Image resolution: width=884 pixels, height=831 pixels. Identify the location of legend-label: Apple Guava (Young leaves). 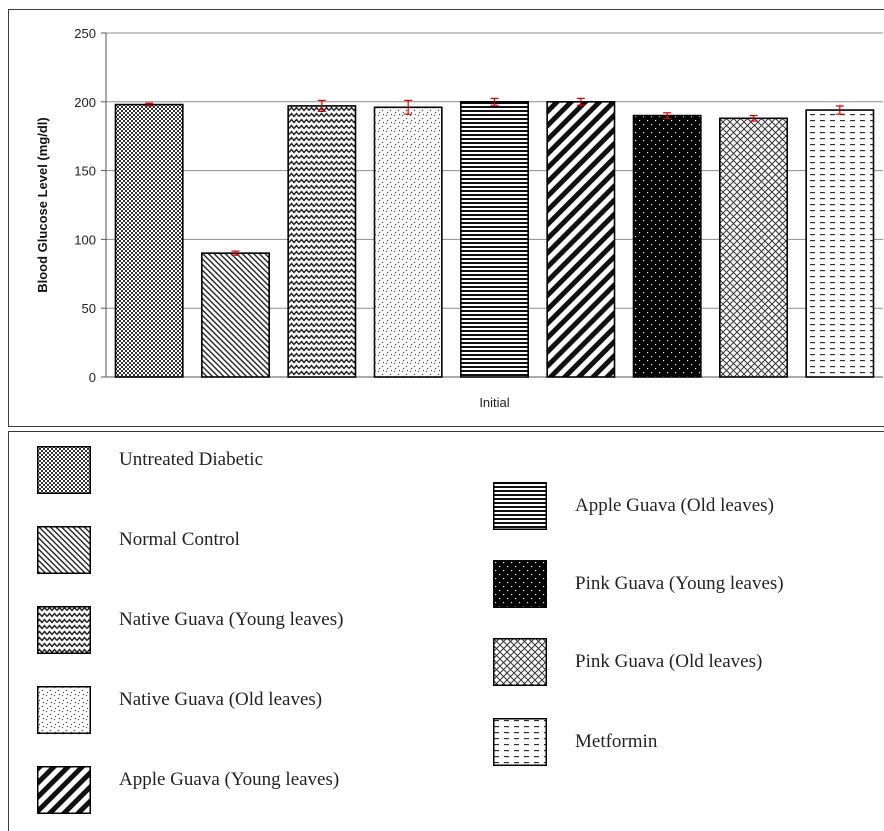
(229, 779).